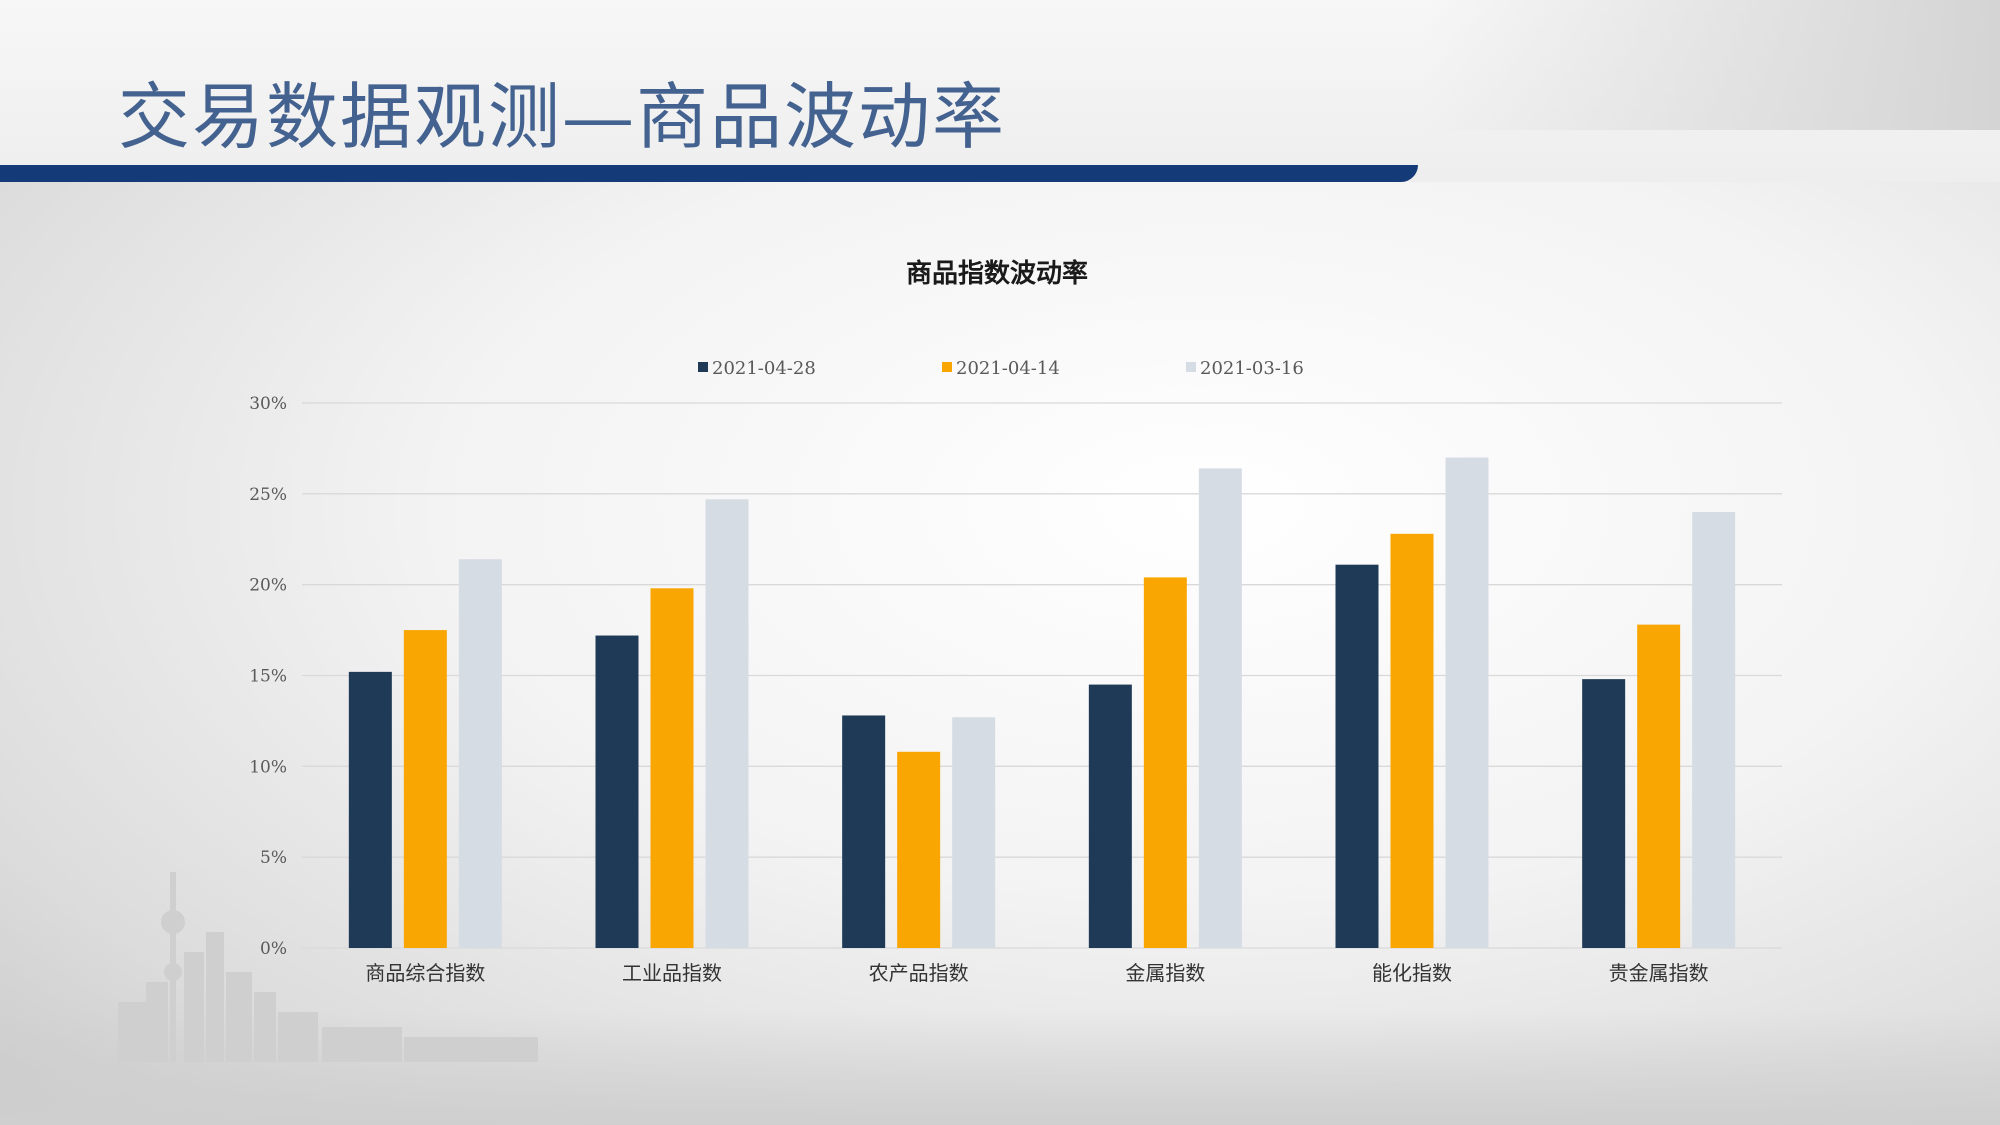 The image size is (2000, 1125). What do you see at coordinates (268, 586) in the screenshot?
I see `y-tick-label: 20%` at bounding box center [268, 586].